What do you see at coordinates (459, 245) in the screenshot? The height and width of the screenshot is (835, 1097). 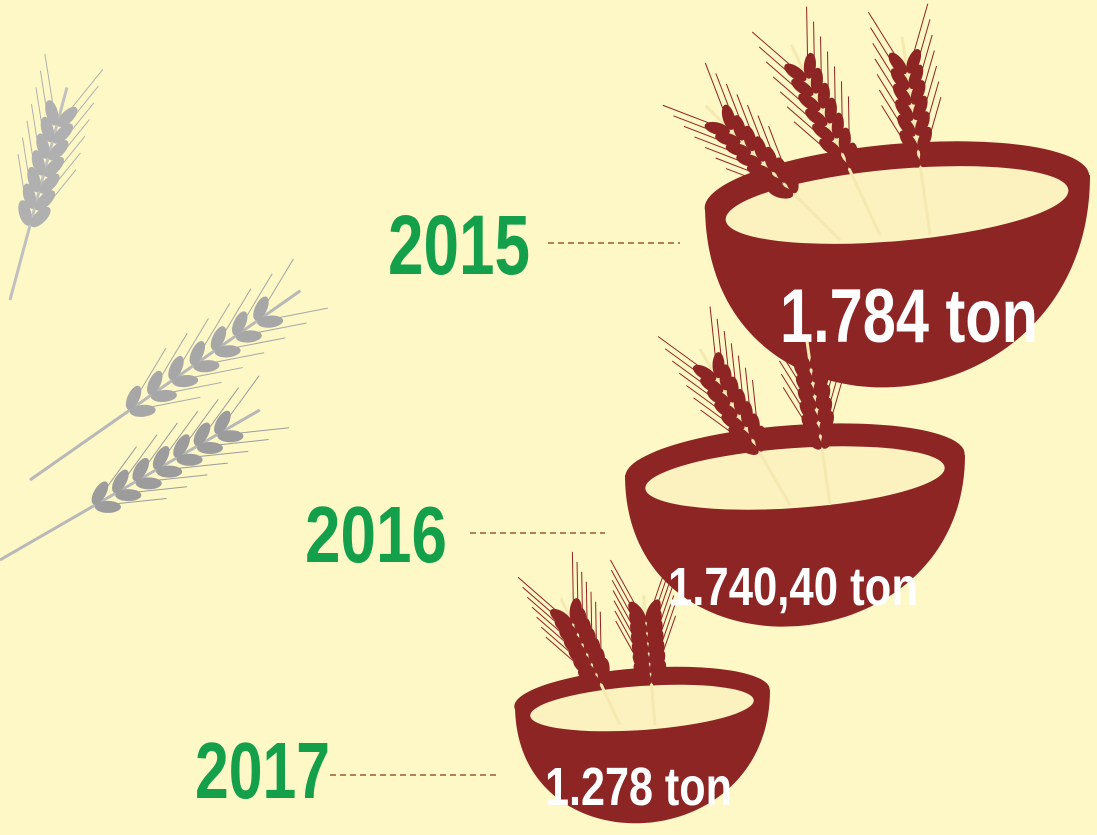 I see `year: 2015` at bounding box center [459, 245].